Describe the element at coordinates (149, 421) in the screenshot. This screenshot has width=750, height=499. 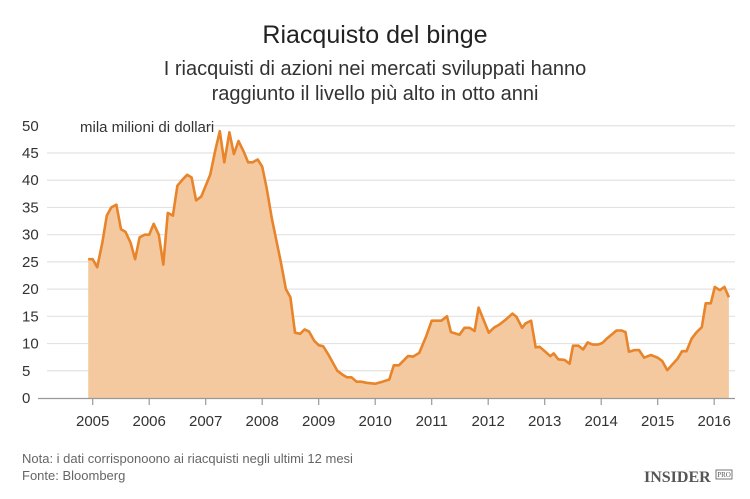
I see `x-tick-label: 2006` at that location.